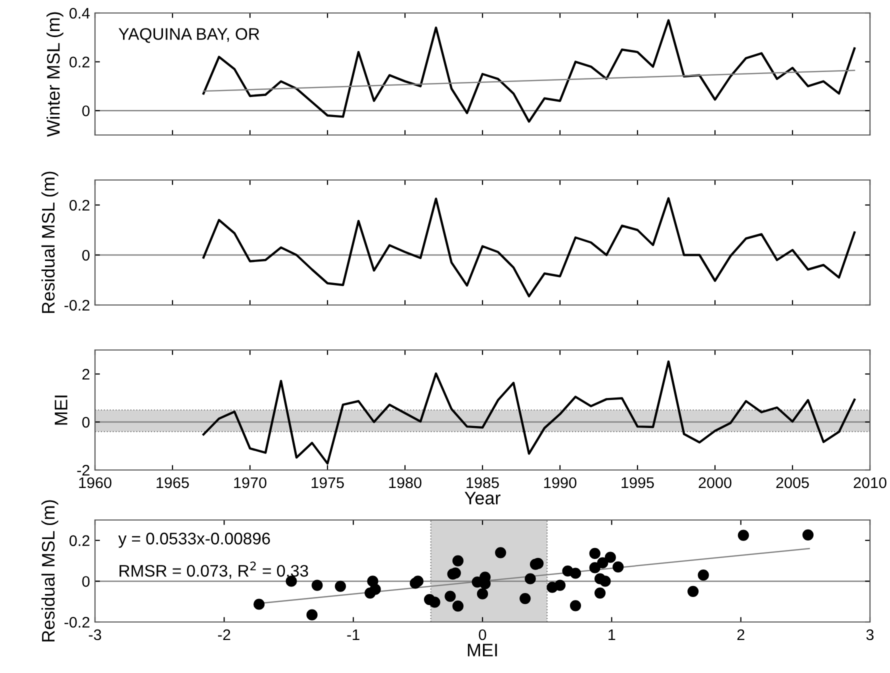 The height and width of the screenshot is (673, 890). What do you see at coordinates (95, 634) in the screenshot?
I see `x-tick-label: -3` at bounding box center [95, 634].